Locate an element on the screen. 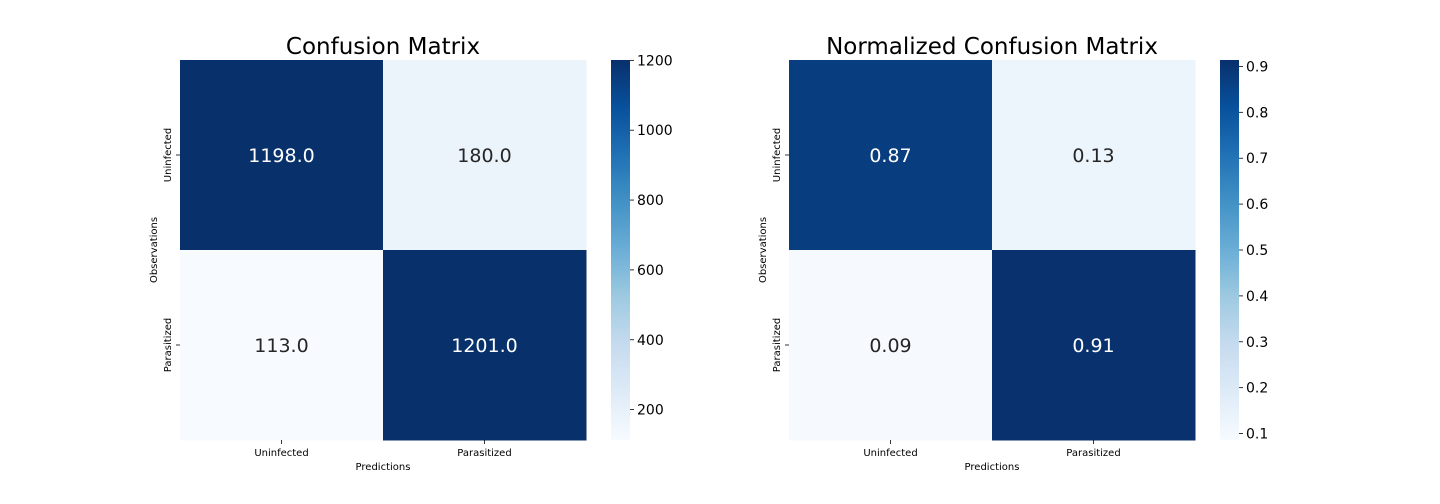 This screenshot has width=1440, height=504. colorbar-tick-label: 1000 is located at coordinates (655, 131).